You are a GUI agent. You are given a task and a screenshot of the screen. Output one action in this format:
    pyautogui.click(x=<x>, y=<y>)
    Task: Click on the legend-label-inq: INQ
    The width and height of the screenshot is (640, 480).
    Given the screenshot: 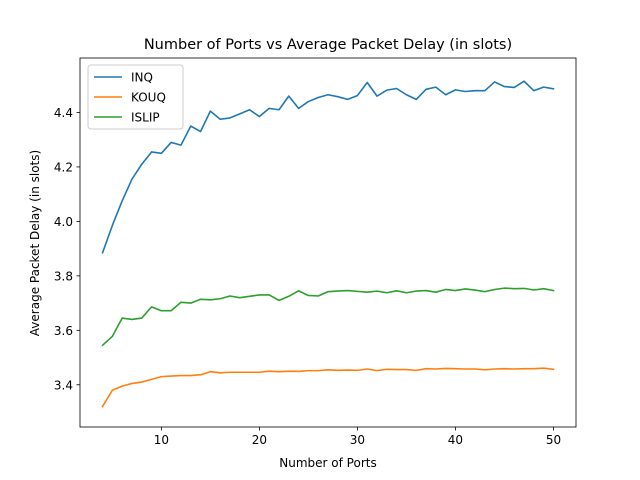 What is the action you would take?
    pyautogui.click(x=142, y=78)
    